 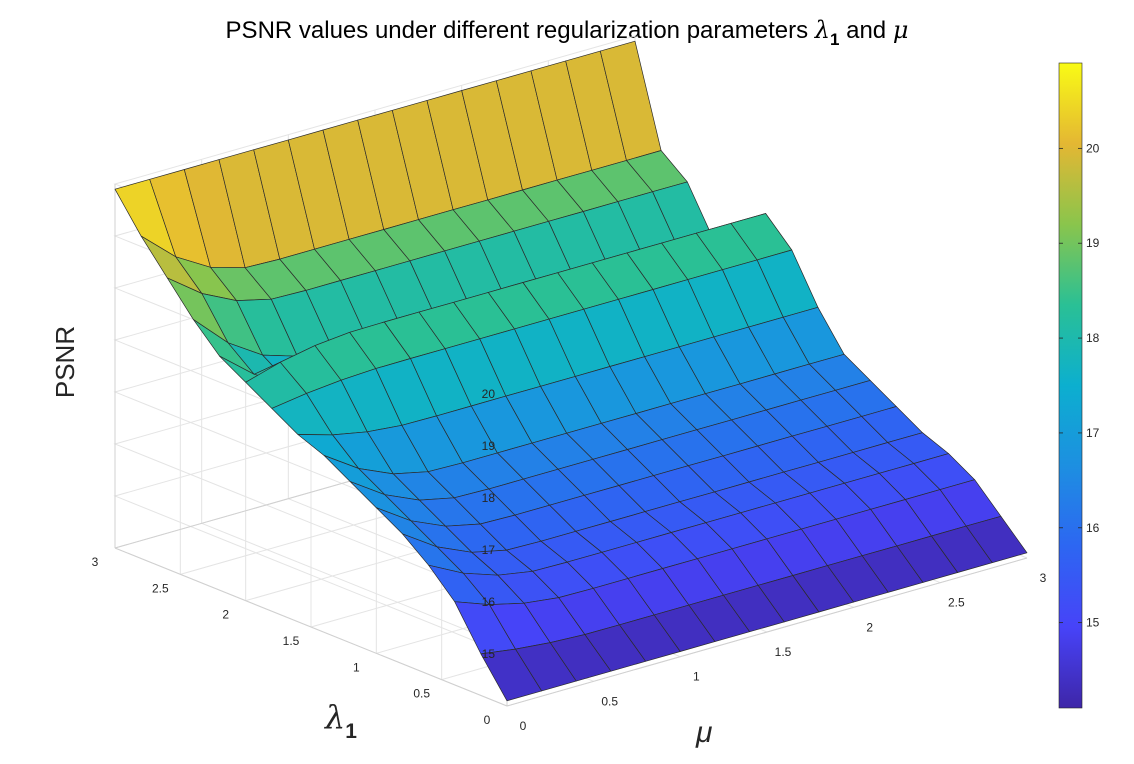 I want to click on x-tick-label: 1.5, so click(x=783, y=652).